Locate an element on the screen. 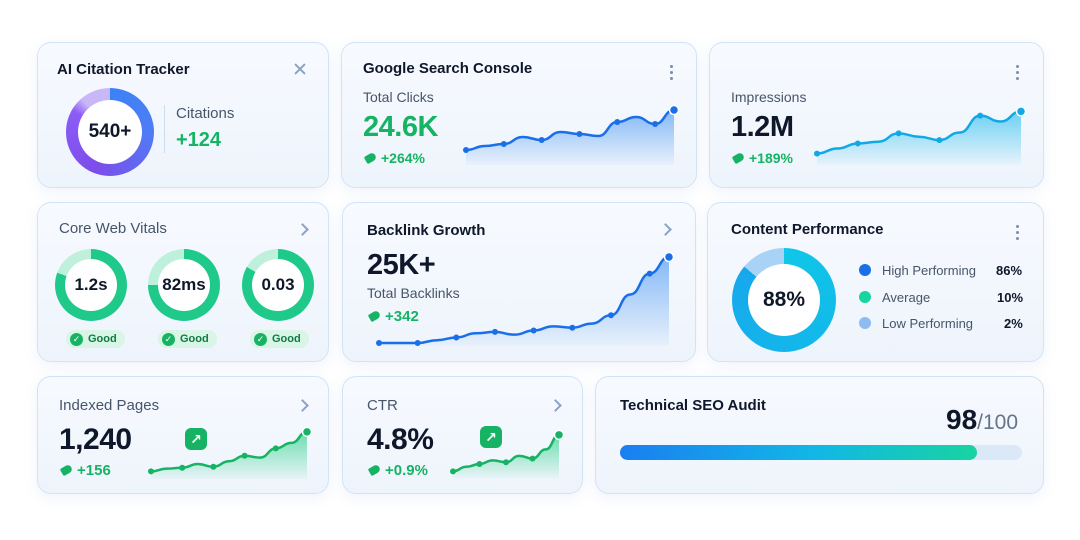 Image resolution: width=1080 pixels, height=540 pixels. backlink-delta-text: +342 is located at coordinates (402, 316).